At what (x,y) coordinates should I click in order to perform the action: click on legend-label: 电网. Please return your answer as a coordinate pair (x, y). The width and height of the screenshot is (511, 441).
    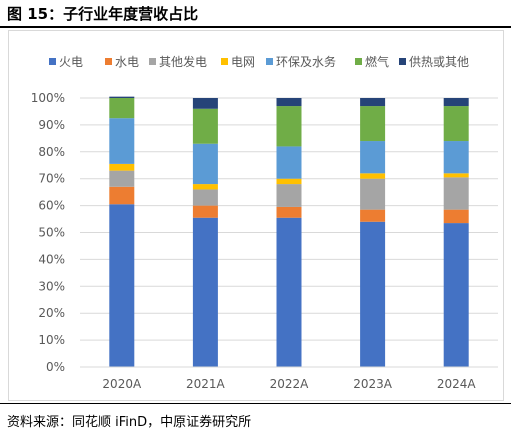
    Looking at the image, I should click on (243, 62).